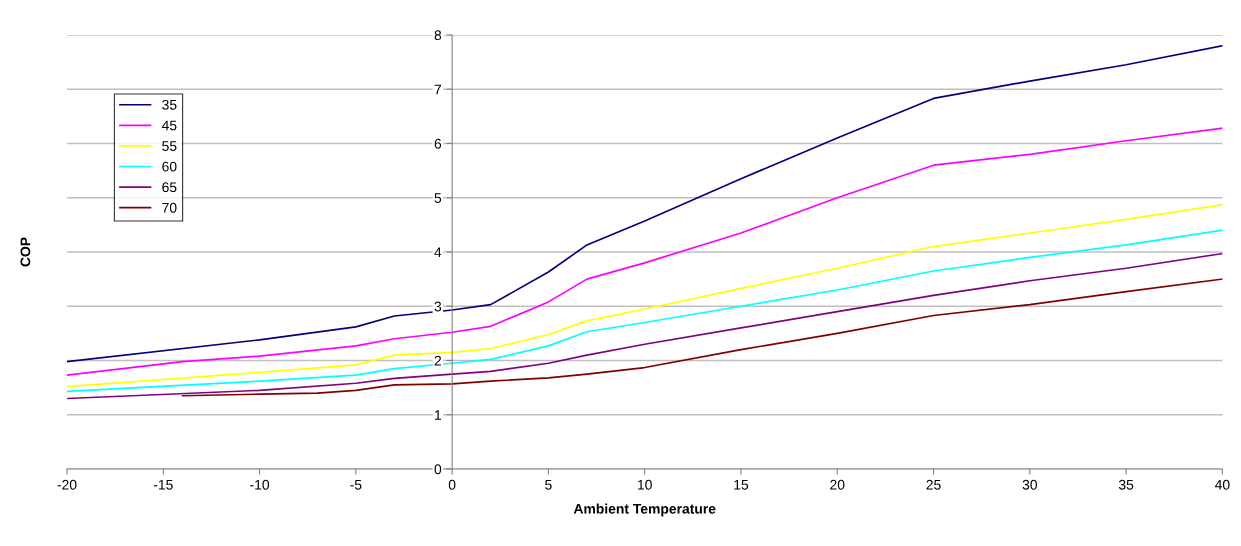 The width and height of the screenshot is (1241, 546). Describe the element at coordinates (933, 484) in the screenshot. I see `x-tick-label: 25` at that location.